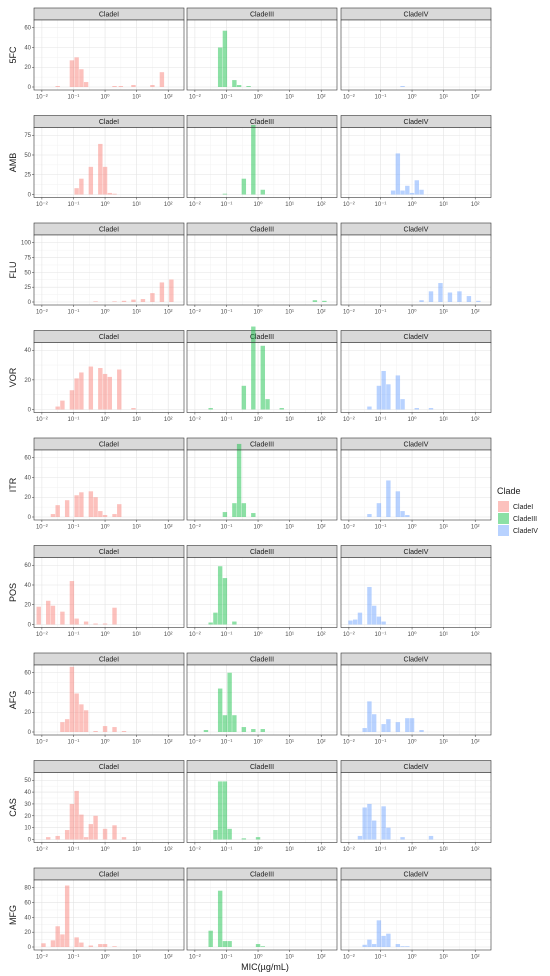 The width and height of the screenshot is (550, 976). I want to click on y-tick-label: 30, so click(27, 805).